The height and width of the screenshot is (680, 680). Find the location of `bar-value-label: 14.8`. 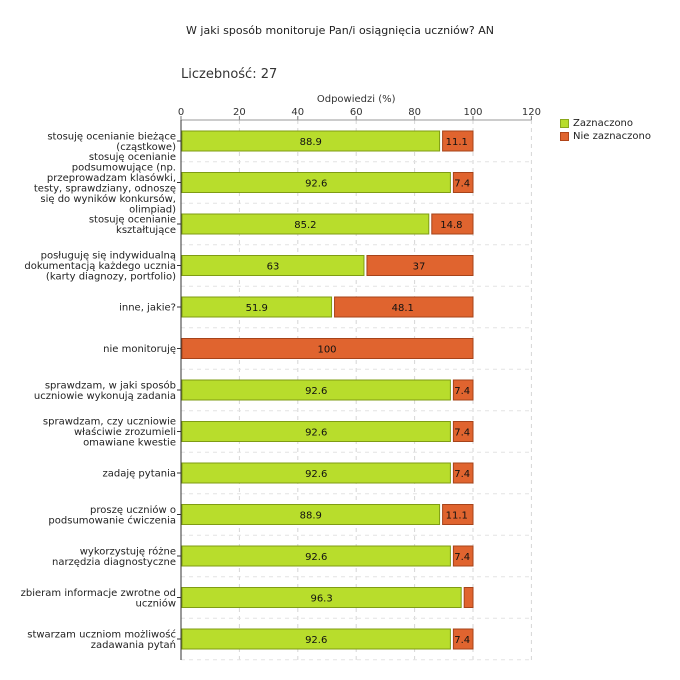

bar-value-label: 14.8 is located at coordinates (451, 225).